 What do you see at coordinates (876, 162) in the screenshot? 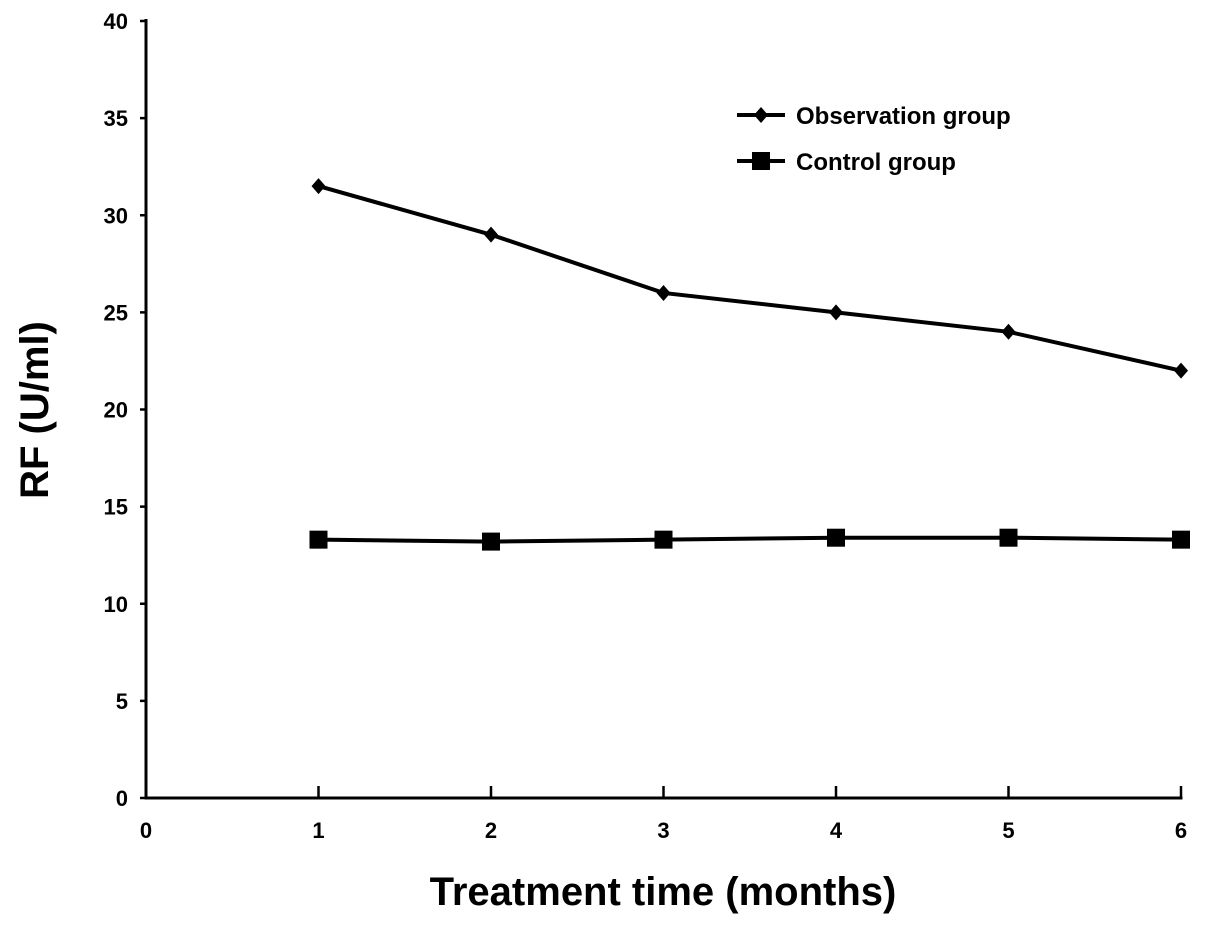
I see `legend-label: Control group` at bounding box center [876, 162].